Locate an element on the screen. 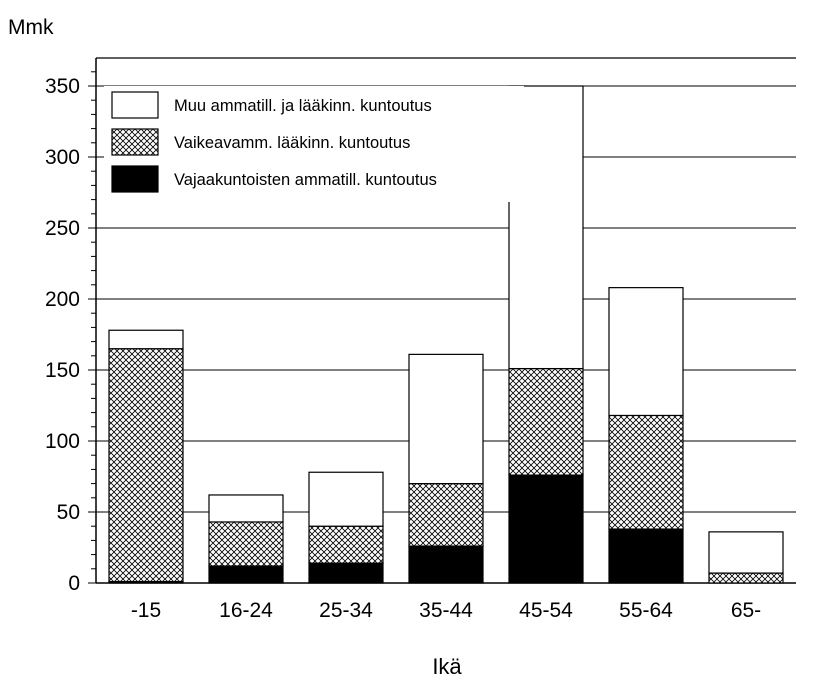 The width and height of the screenshot is (814, 682). bar-segment-25-34-s1 is located at coordinates (346, 544).